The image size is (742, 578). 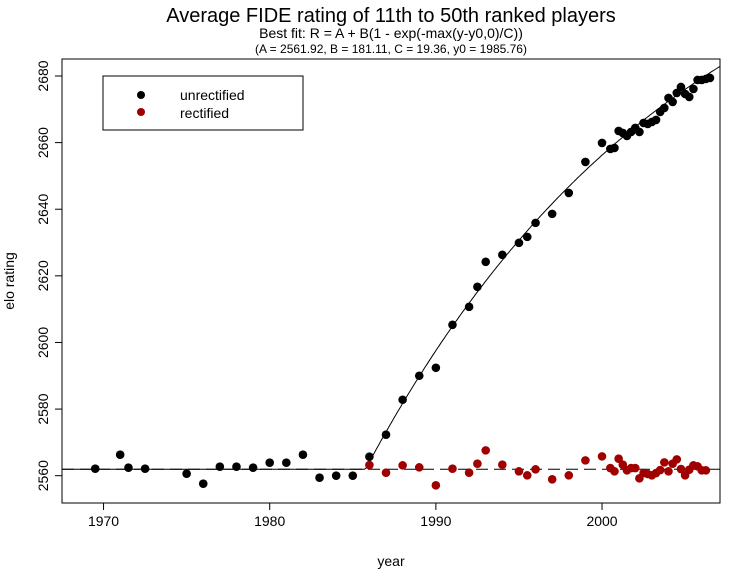 What do you see at coordinates (43, 342) in the screenshot?
I see `y-tick-label: 2600` at bounding box center [43, 342].